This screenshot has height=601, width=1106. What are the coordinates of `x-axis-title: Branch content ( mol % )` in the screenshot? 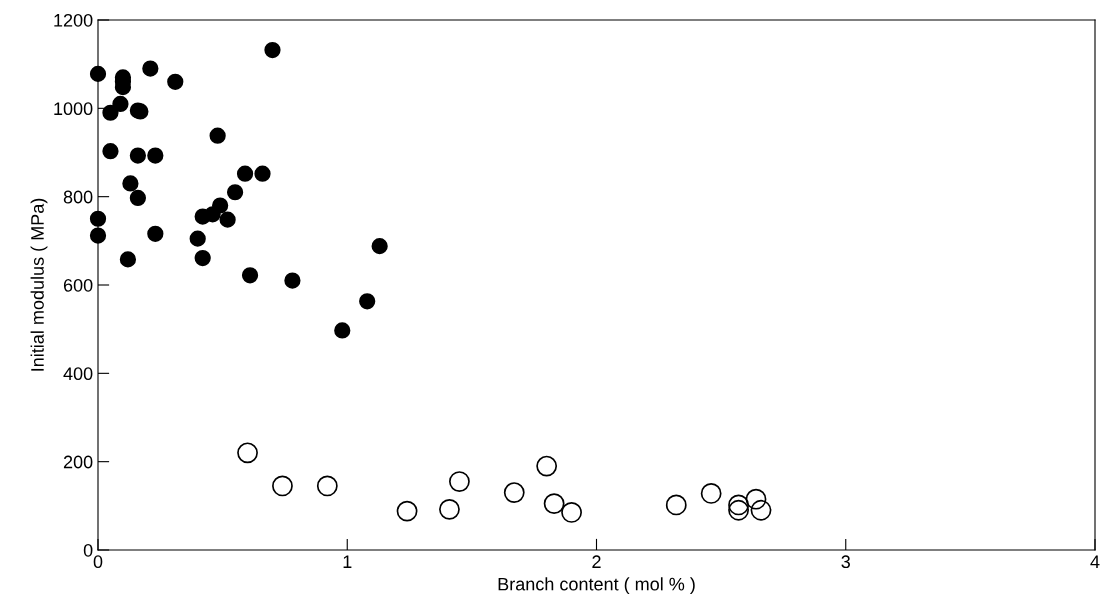 It's located at (596, 586).